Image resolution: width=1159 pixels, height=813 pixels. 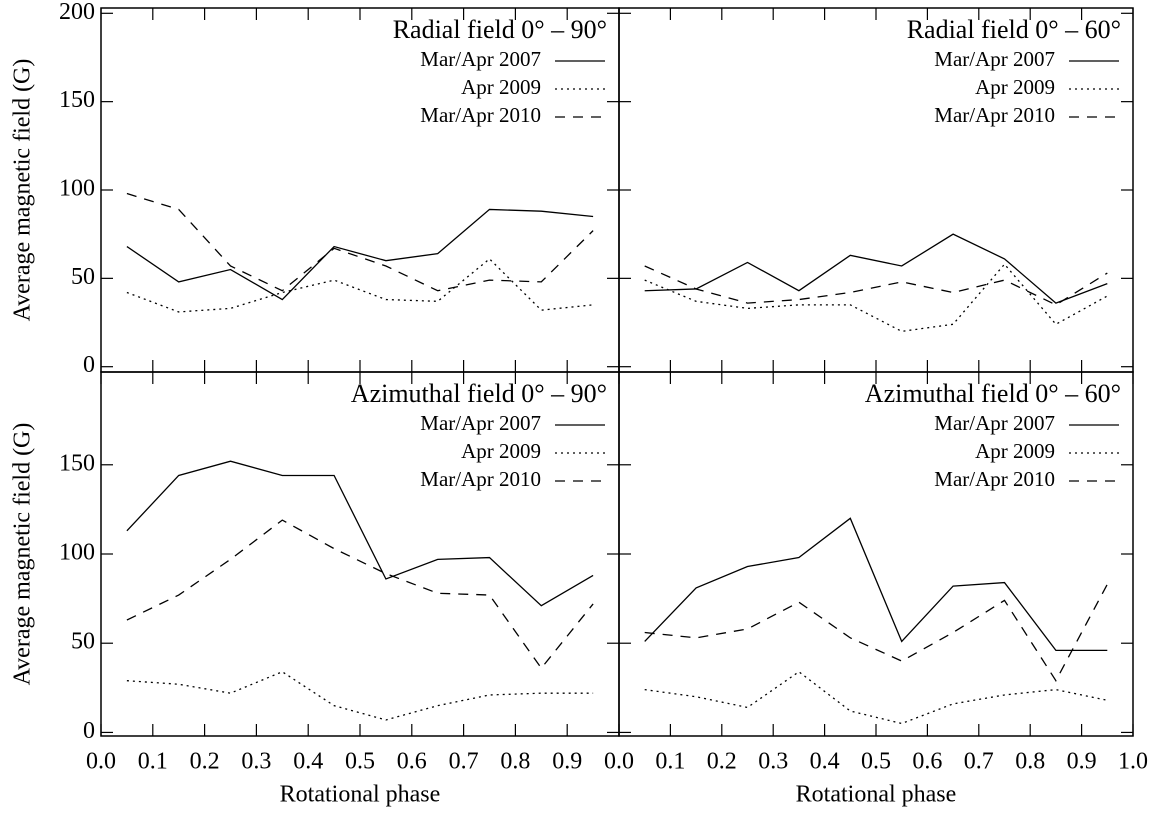 What do you see at coordinates (1014, 29) in the screenshot?
I see `panel-title: Radial field 0° – 60°` at bounding box center [1014, 29].